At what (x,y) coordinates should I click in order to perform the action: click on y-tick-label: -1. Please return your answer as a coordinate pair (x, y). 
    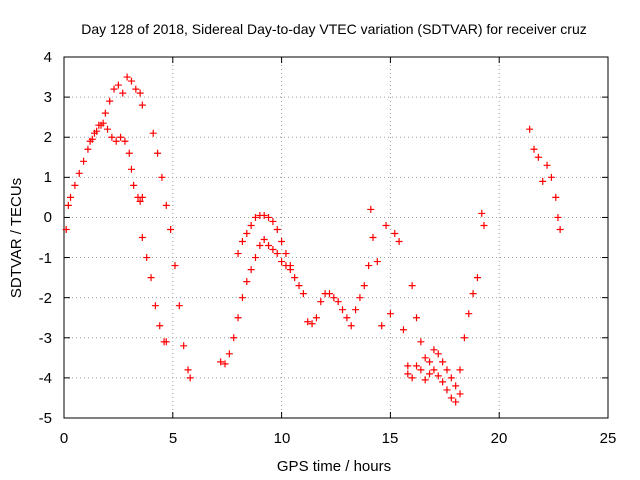
    Looking at the image, I should click on (45, 258).